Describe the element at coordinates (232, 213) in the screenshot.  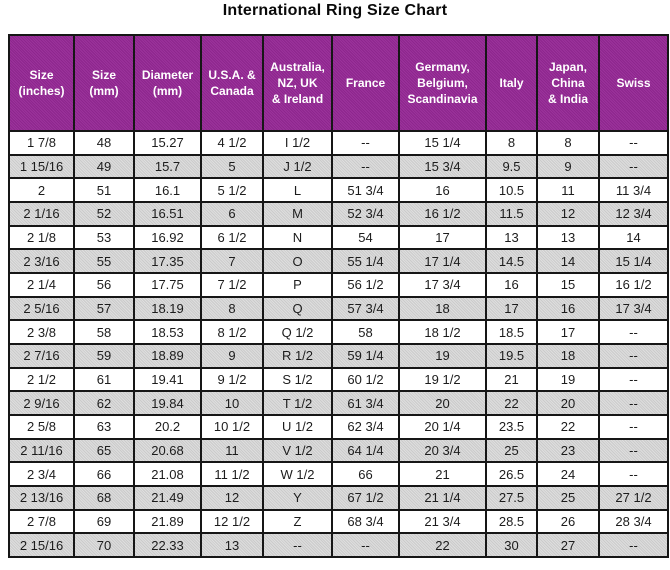
I see `table-cell: 6` at that location.